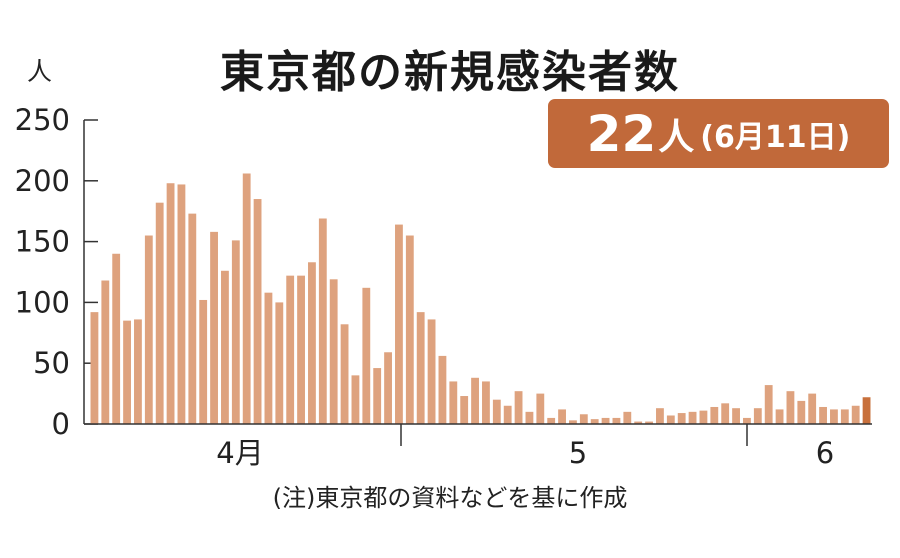 This screenshot has height=558, width=900. Describe the element at coordinates (61, 424) in the screenshot. I see `y-tick-label: 0` at that location.